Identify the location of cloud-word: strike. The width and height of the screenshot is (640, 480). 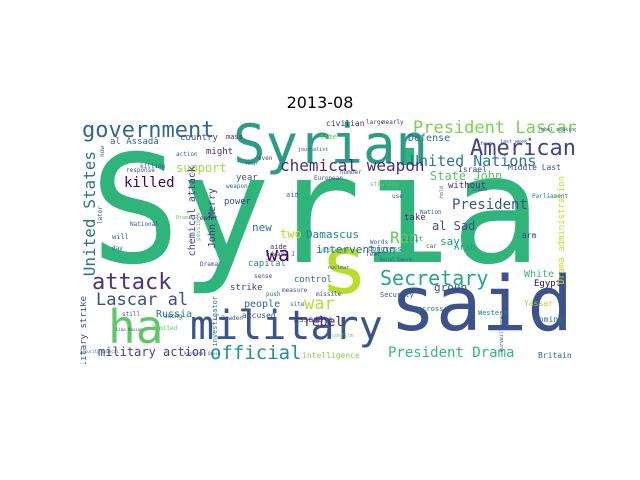
(246, 288).